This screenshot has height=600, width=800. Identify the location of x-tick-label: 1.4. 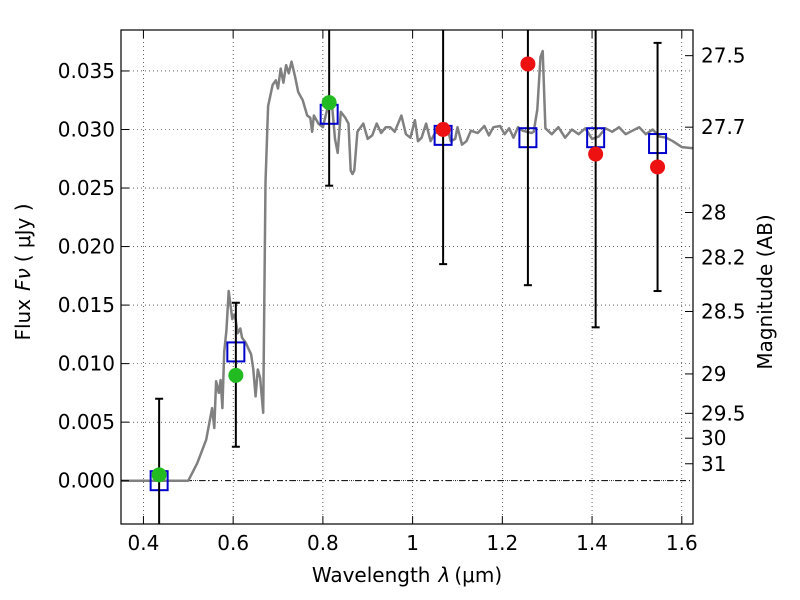
(592, 543).